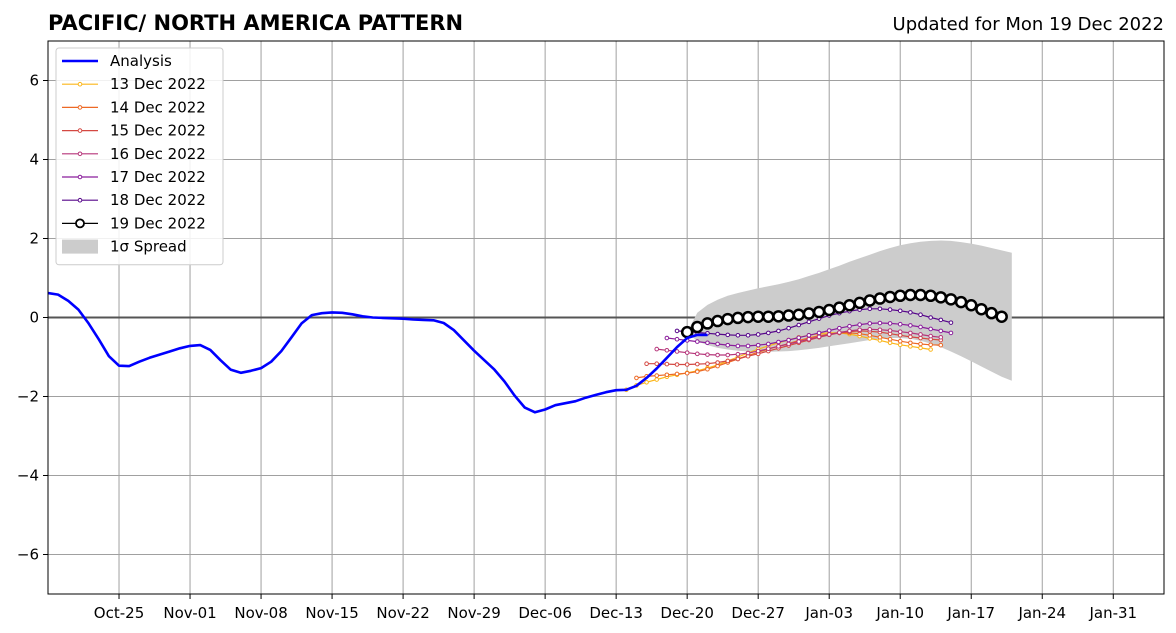 The width and height of the screenshot is (1176, 633). I want to click on legend-label: 15 Dec 2022, so click(158, 131).